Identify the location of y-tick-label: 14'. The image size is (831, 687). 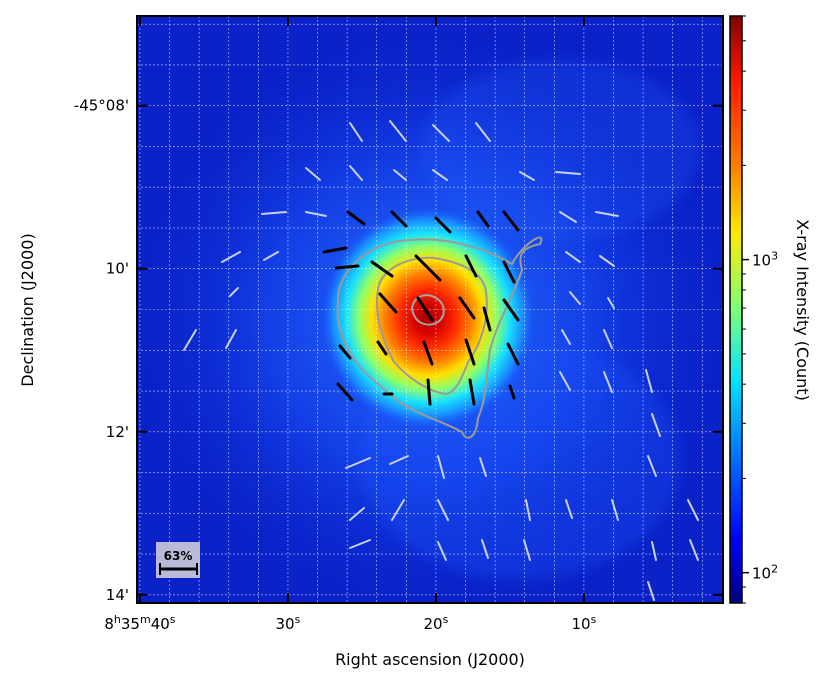
(117, 595).